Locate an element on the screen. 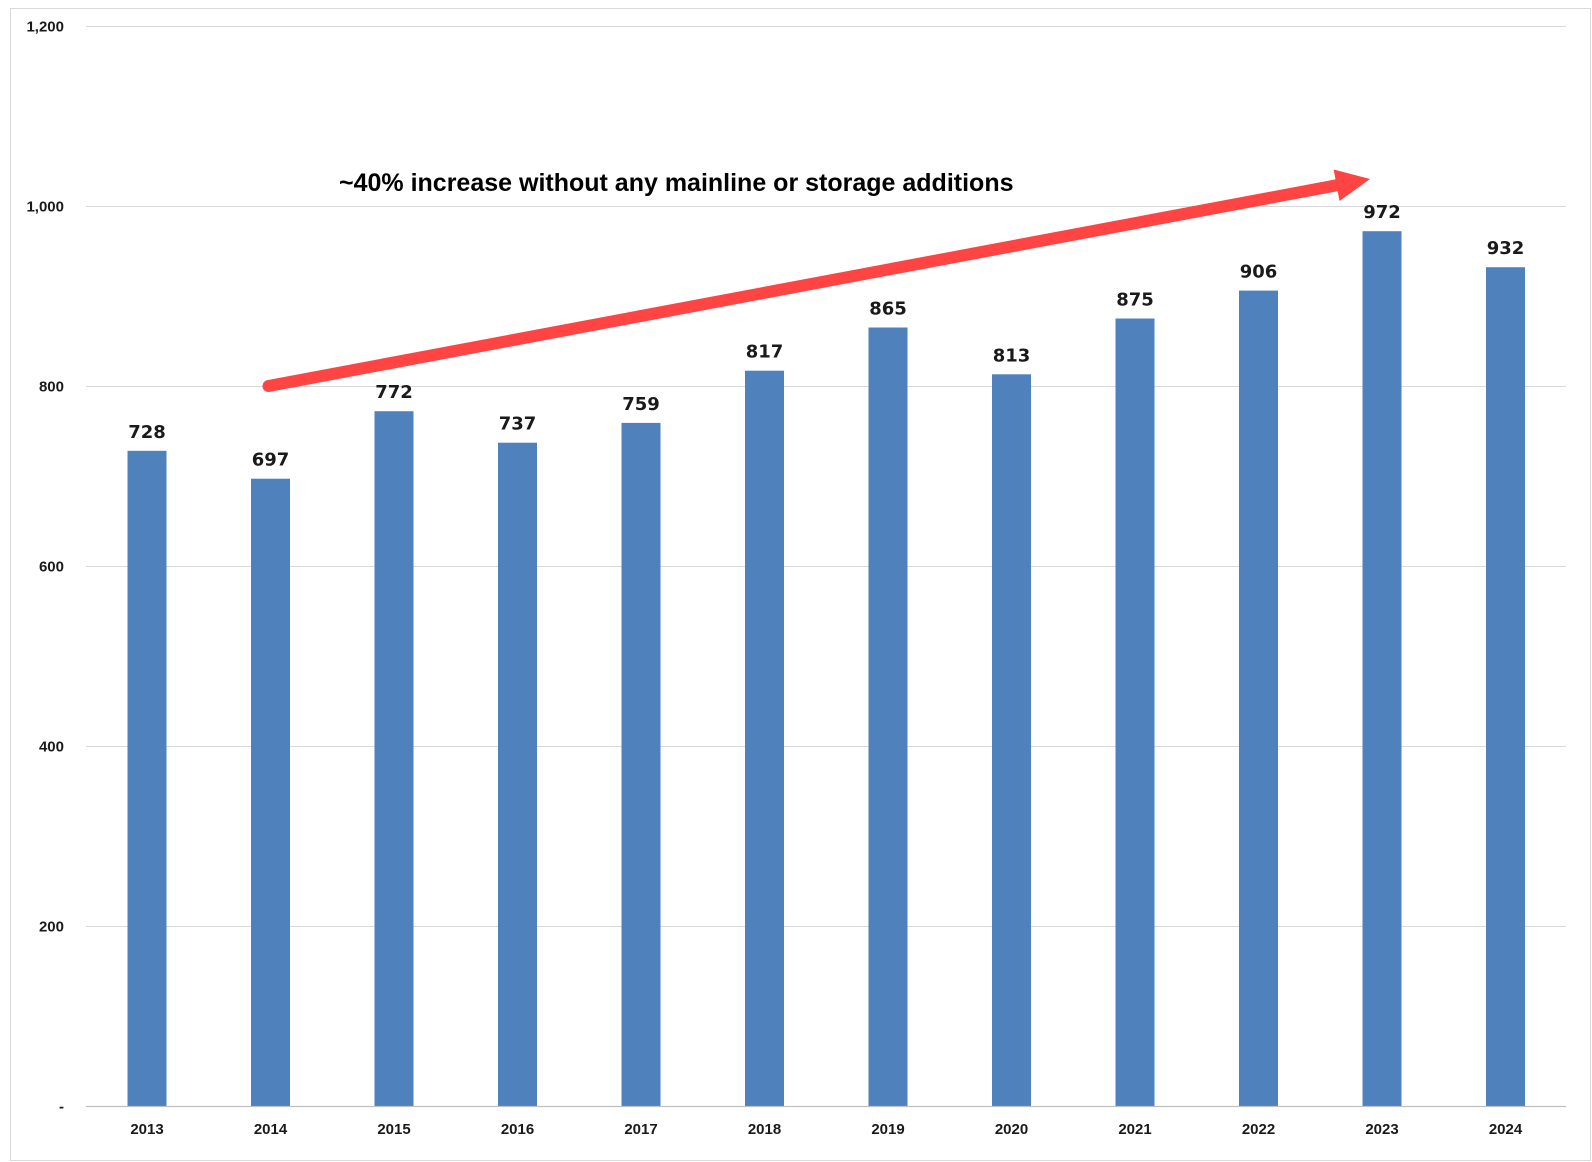 Image resolution: width=1592 pixels, height=1162 pixels. data-label: 817 is located at coordinates (765, 352).